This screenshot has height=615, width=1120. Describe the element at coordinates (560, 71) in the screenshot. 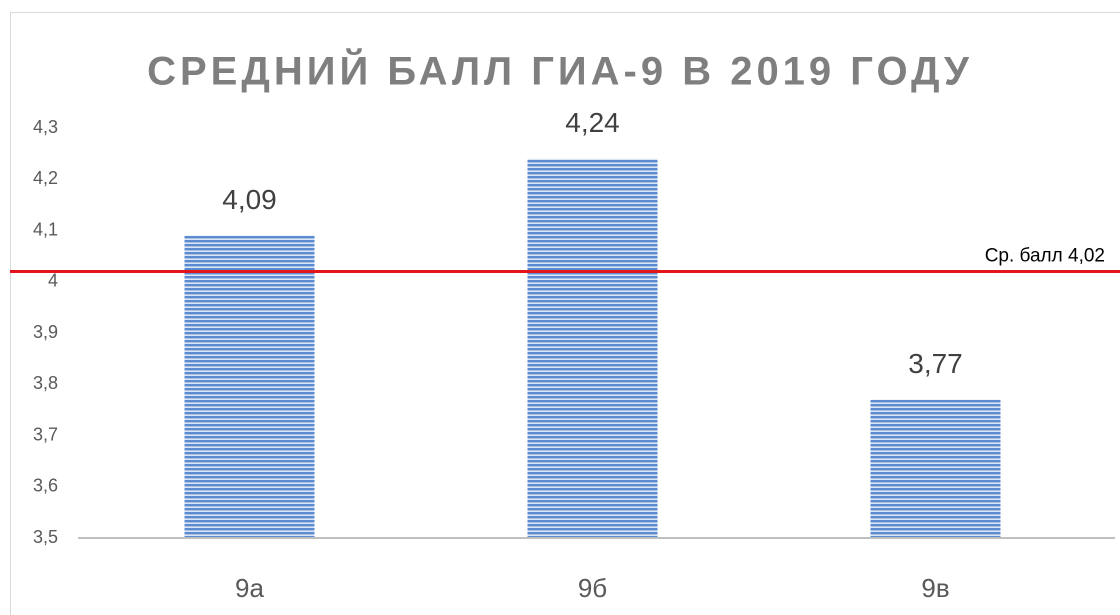

I see `chart-title: СРЕДНИЙ БАЛЛ ГИА-9 В 2019 ГОДУ` at that location.